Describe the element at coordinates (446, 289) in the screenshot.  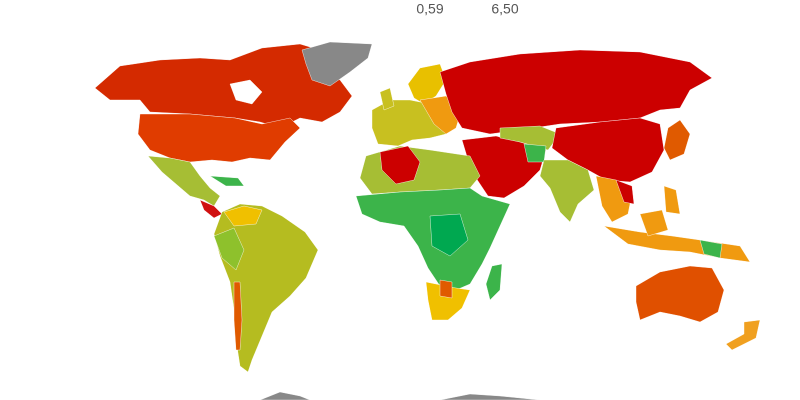
I see `botswana` at that location.